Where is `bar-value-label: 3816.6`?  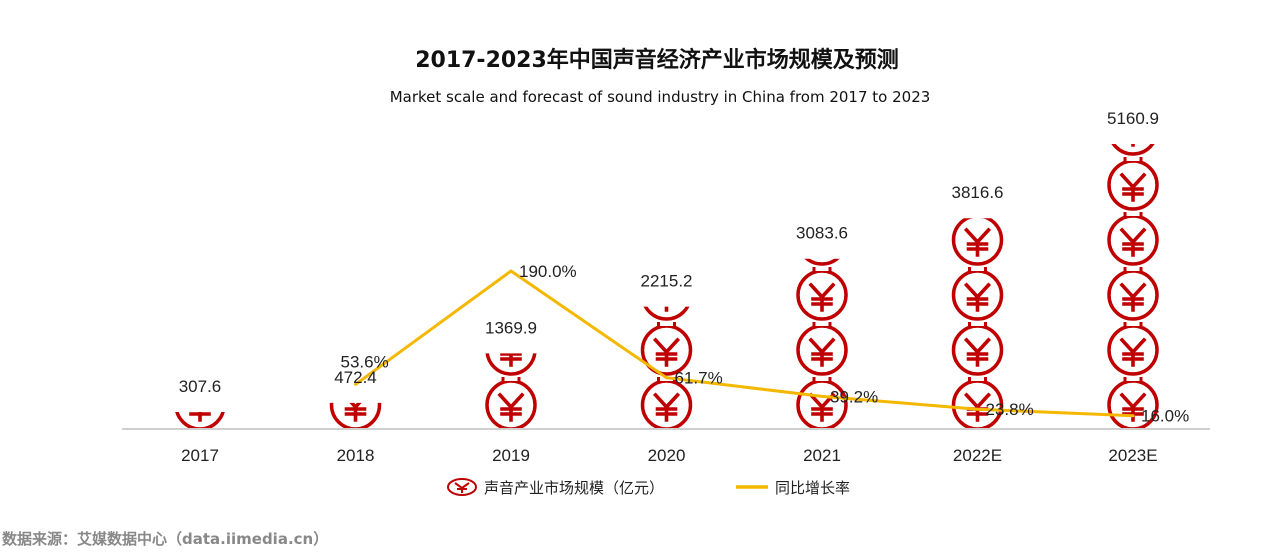
bar-value-label: 3816.6 is located at coordinates (978, 192).